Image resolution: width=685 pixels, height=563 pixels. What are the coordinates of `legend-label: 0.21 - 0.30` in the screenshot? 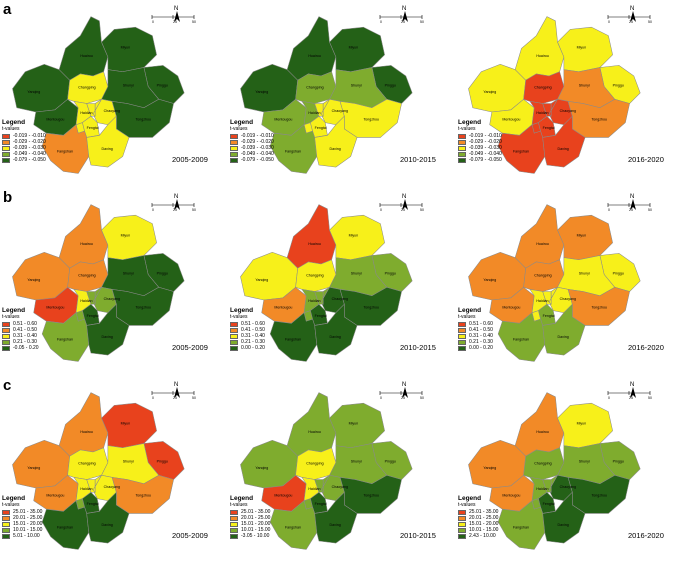 It's located at (253, 342).